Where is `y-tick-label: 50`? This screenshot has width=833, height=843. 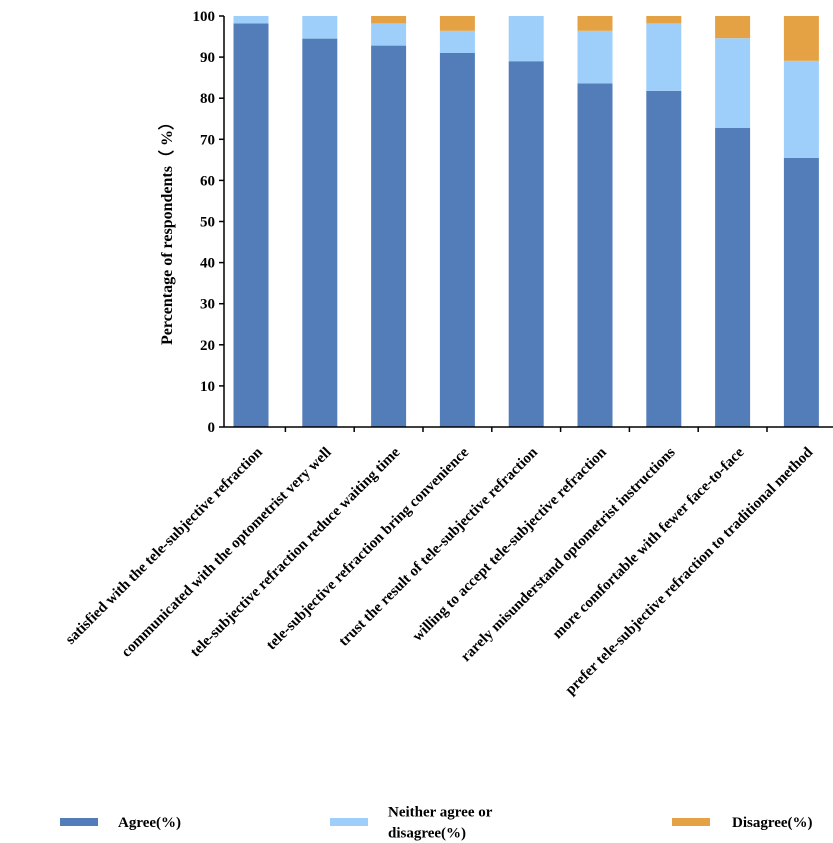 y-tick-label: 50 is located at coordinates (207, 223).